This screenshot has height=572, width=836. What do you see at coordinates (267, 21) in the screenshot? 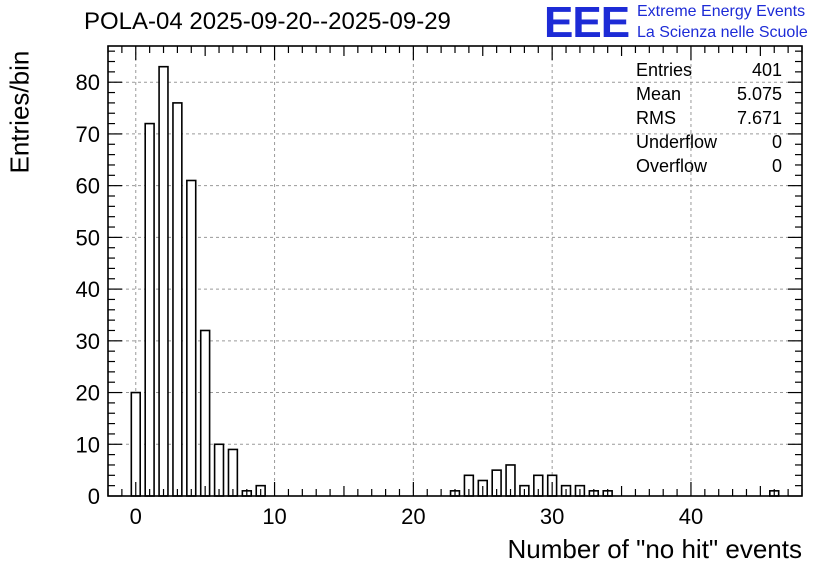
I see `chart-title: POLA-04 2025-09-20--2025-09-29` at bounding box center [267, 21].